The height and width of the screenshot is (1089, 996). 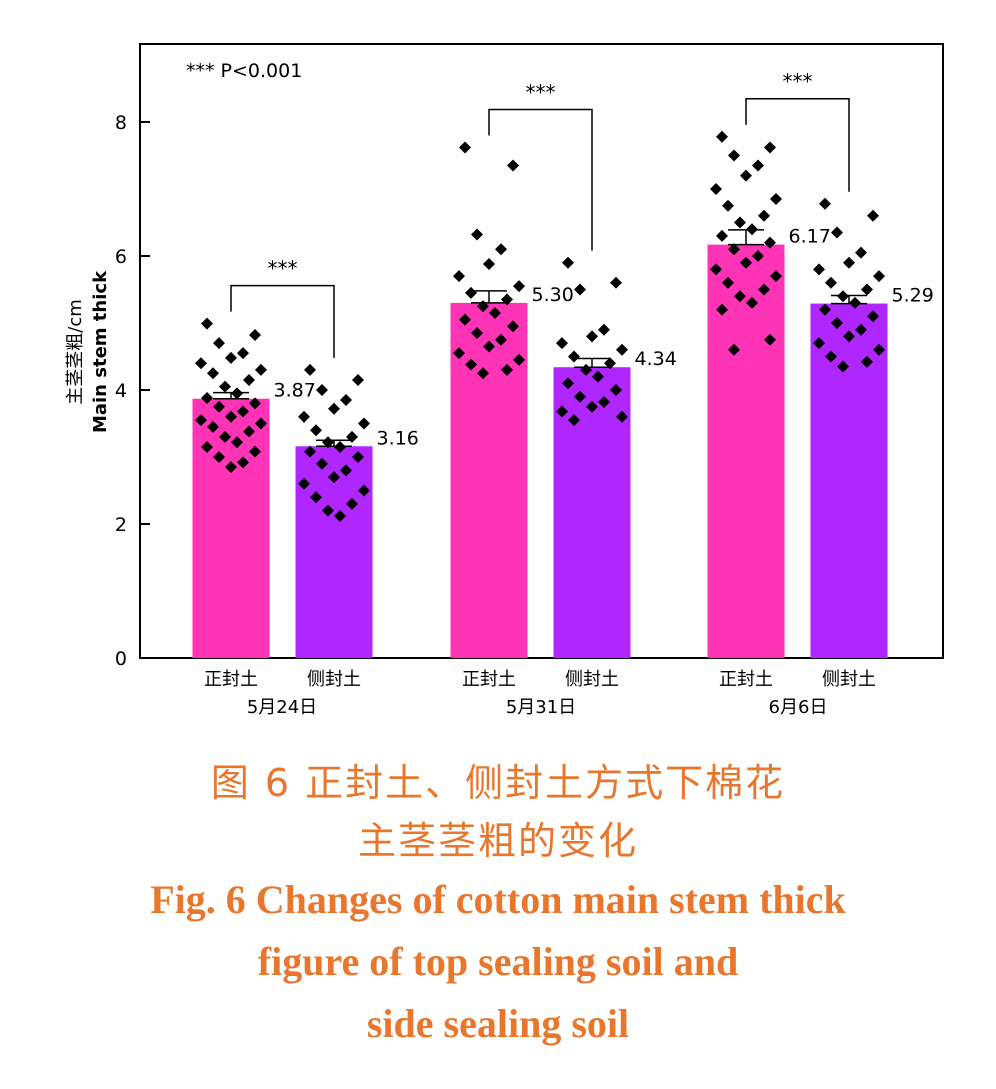 I want to click on value-label: 3.87, so click(x=295, y=391).